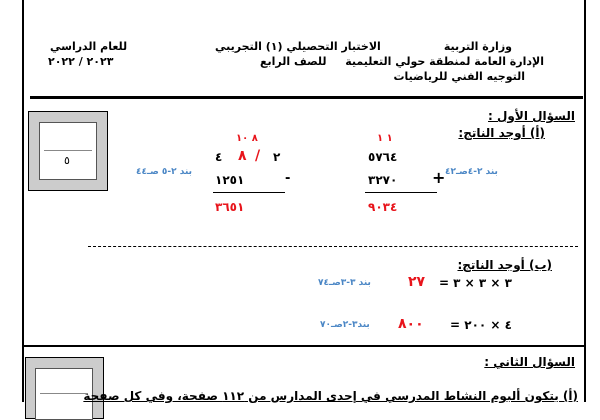  Describe the element at coordinates (230, 180) in the screenshot. I see `subtraction-bottom: ١٢٥١` at that location.